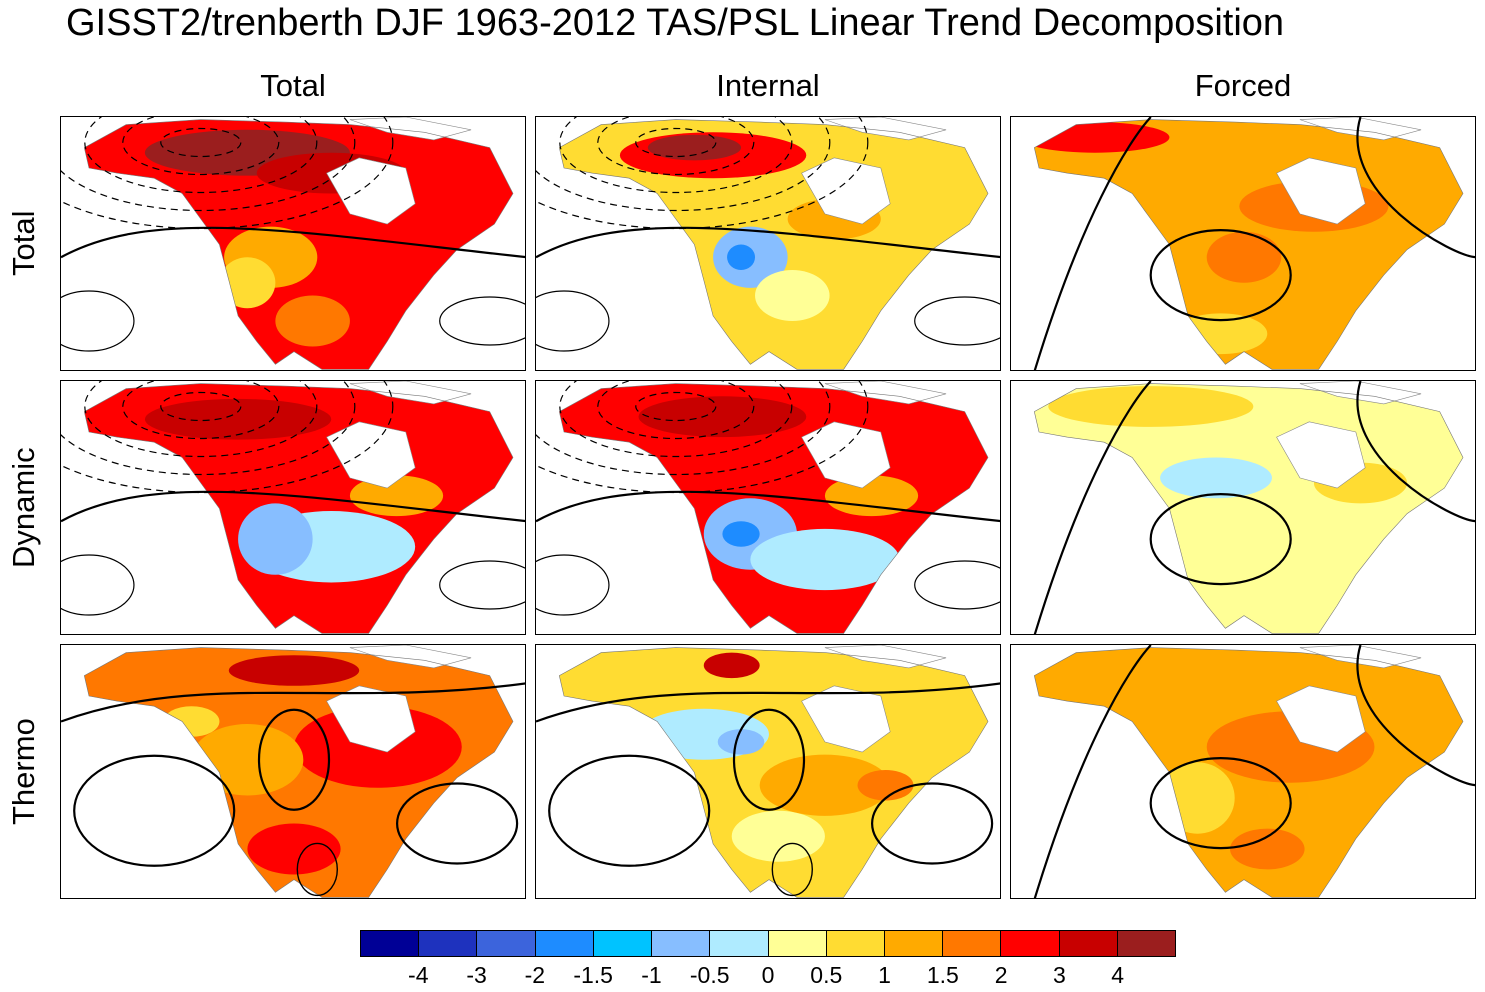  What do you see at coordinates (1118, 975) in the screenshot?
I see `colorbar-tick-label: 4` at bounding box center [1118, 975].